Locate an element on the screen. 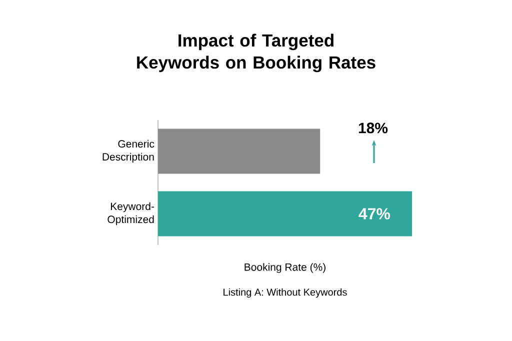 The height and width of the screenshot is (341, 512). data-label: 47% is located at coordinates (374, 214).